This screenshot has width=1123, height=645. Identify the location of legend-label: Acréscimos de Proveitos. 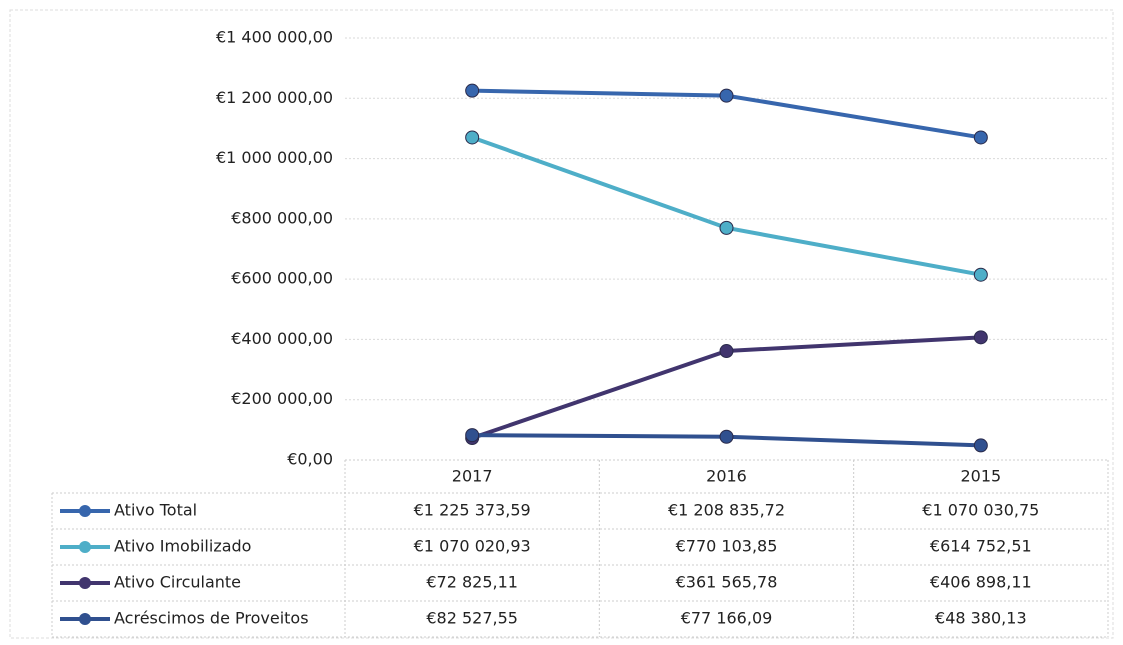
(211, 618).